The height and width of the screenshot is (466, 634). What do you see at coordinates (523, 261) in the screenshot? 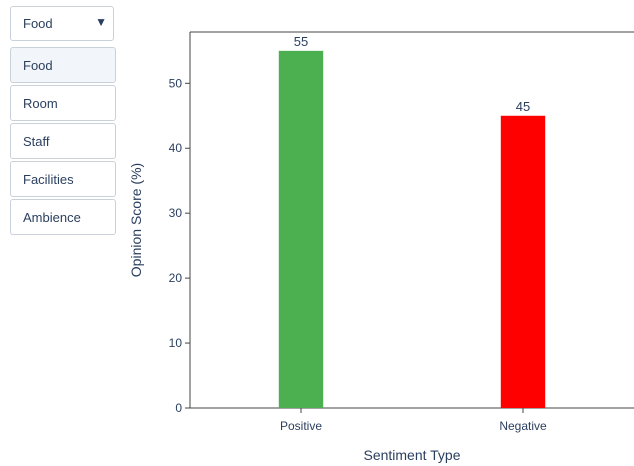
I see `bar-negative` at bounding box center [523, 261].